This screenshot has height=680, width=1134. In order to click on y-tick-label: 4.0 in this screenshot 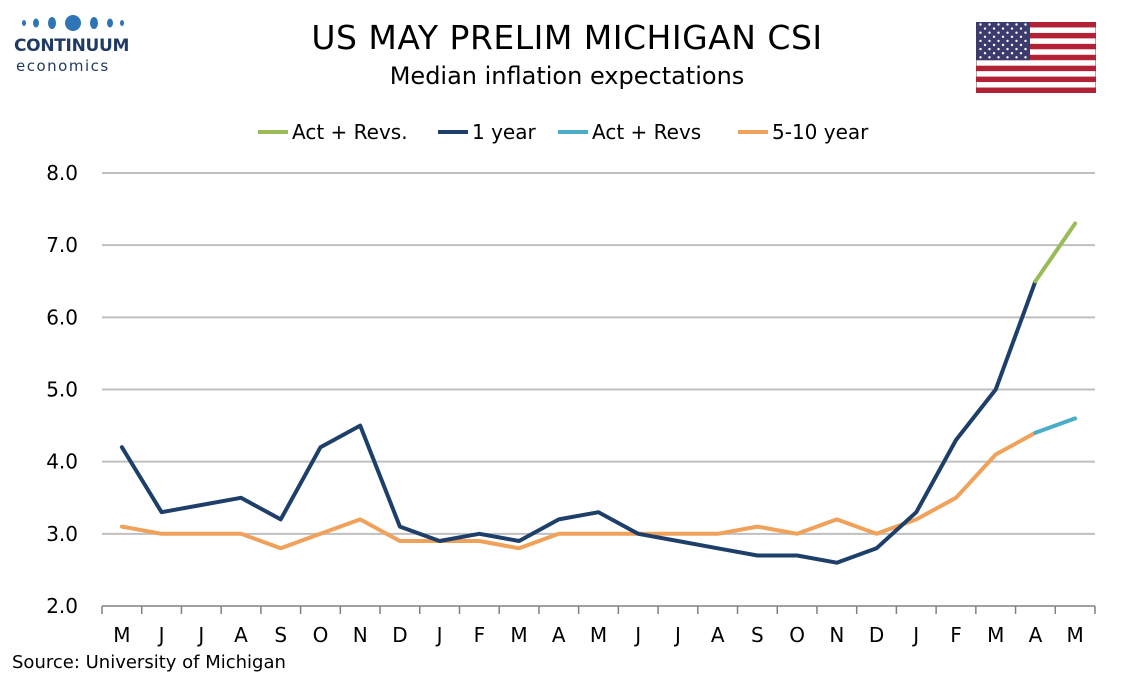, I will do `click(62, 462)`.